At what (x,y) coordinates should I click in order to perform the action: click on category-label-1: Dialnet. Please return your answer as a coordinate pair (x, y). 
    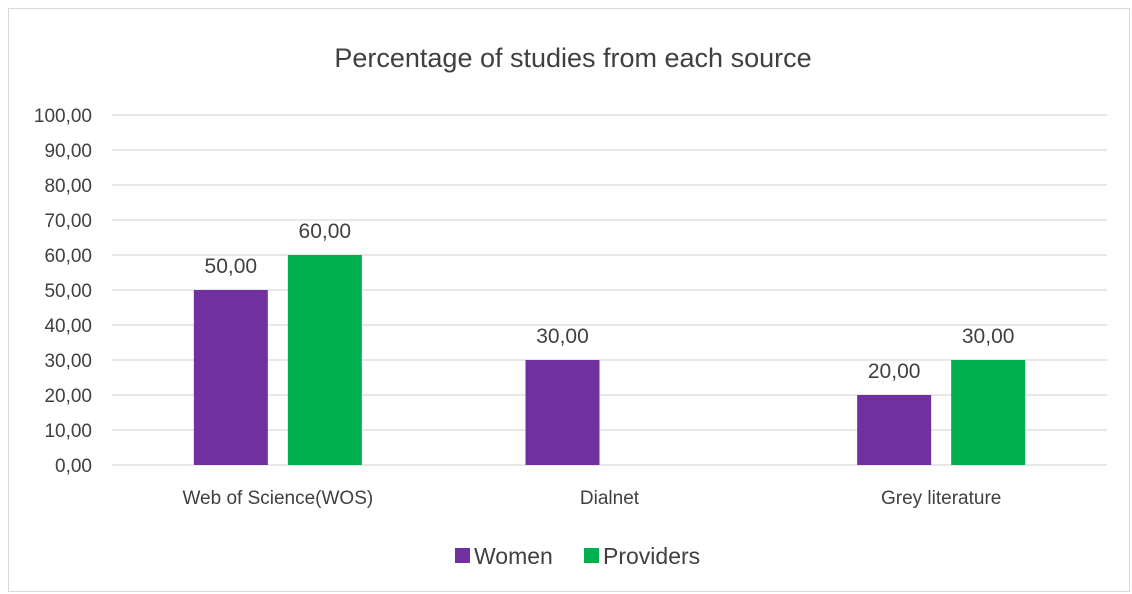
    Looking at the image, I should click on (610, 498).